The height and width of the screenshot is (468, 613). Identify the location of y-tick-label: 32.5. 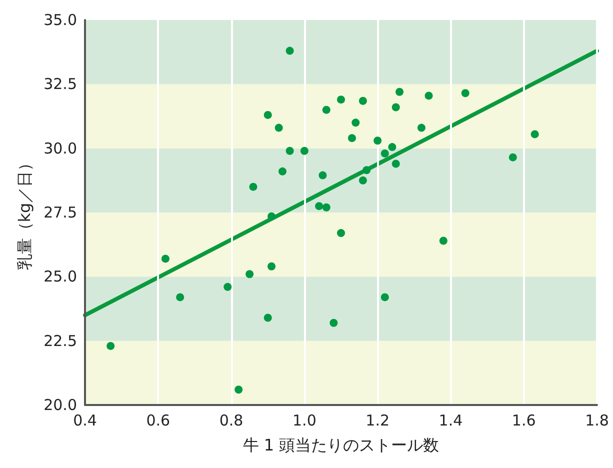
(60, 84).